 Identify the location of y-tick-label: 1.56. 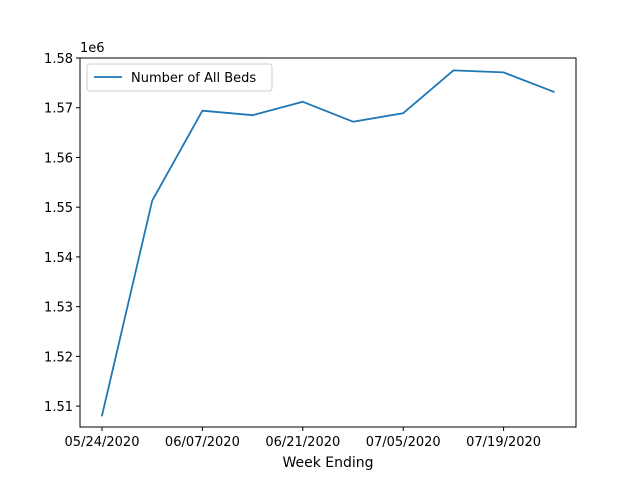
(58, 158).